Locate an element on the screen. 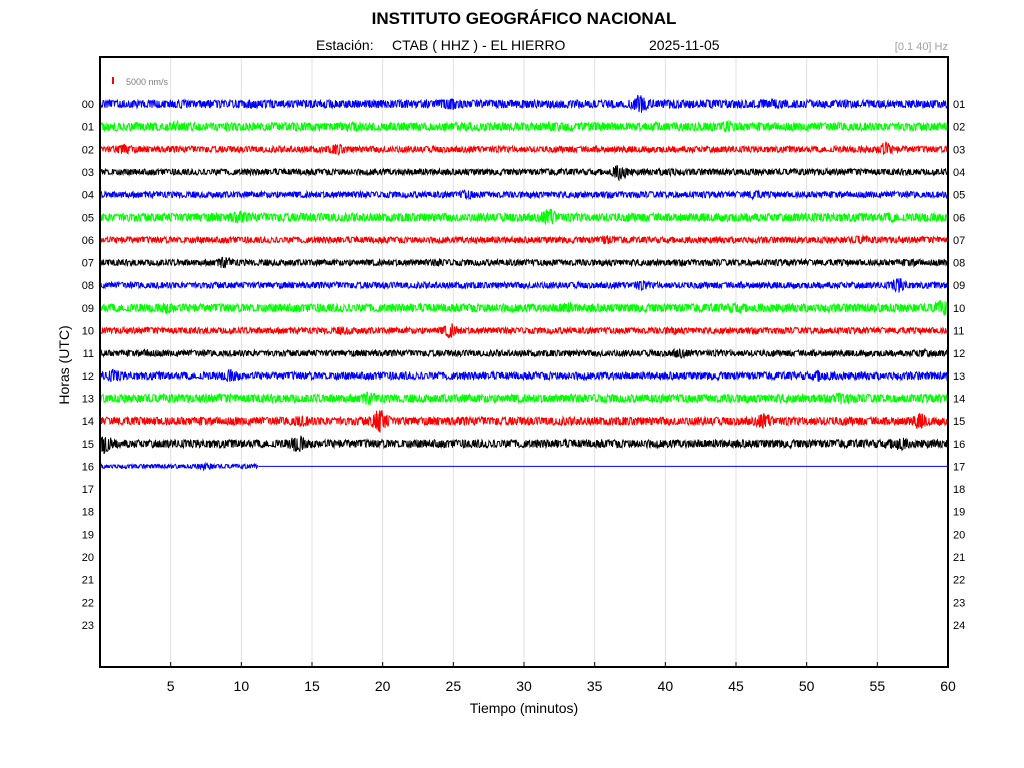 The width and height of the screenshot is (1024, 768). hour-label-left: 02 is located at coordinates (88, 150).